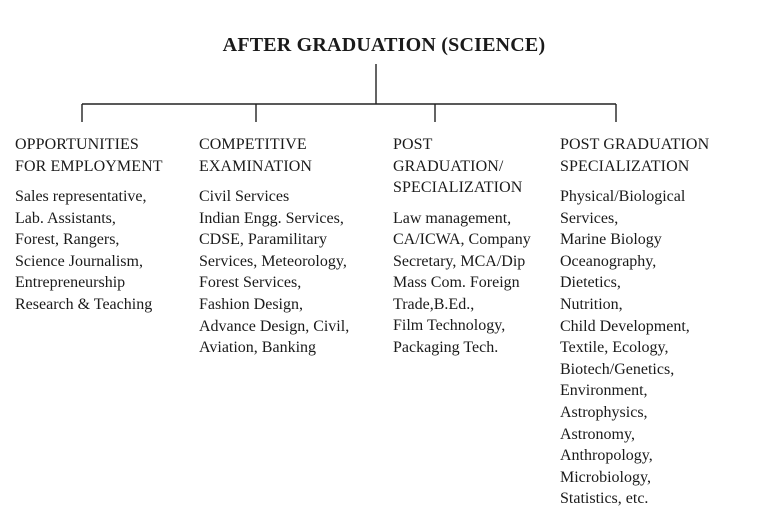  Describe the element at coordinates (274, 326) in the screenshot. I see `list-item: Advance Design, Civil,` at that location.